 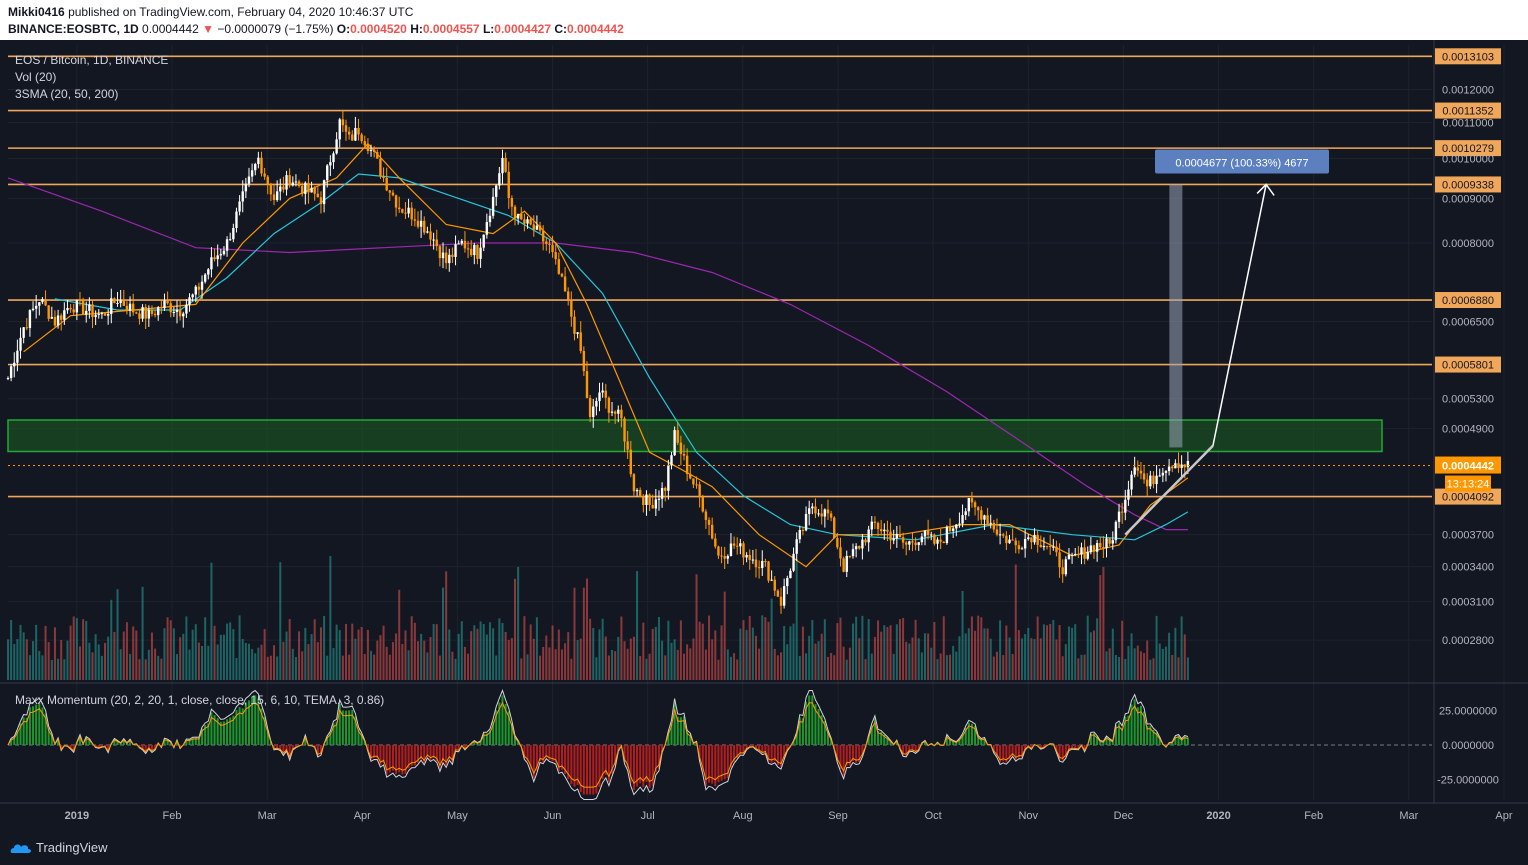 I want to click on momentum-tick-label: 25.0000000, so click(x=1468, y=712).